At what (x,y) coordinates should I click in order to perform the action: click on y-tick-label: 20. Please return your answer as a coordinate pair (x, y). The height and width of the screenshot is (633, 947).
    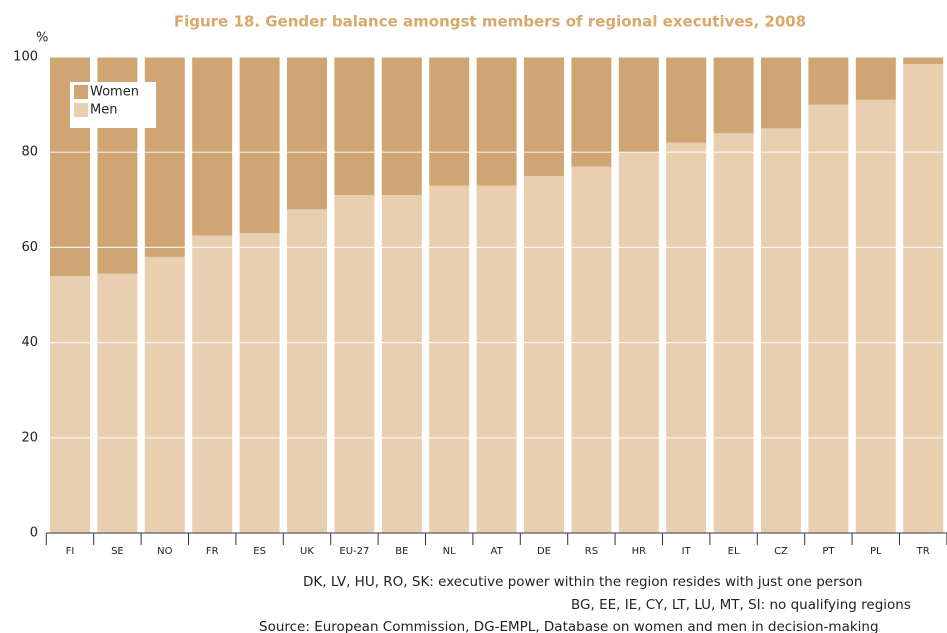
    Looking at the image, I should click on (29, 437).